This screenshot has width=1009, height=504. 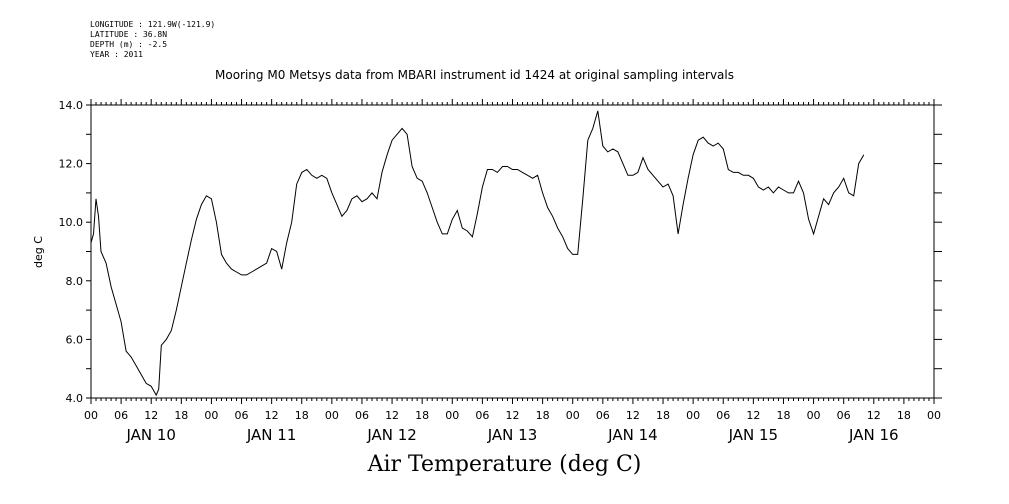 I want to click on meta-longitude: LONGITUDE : 121.9W(-121.9), so click(x=153, y=24).